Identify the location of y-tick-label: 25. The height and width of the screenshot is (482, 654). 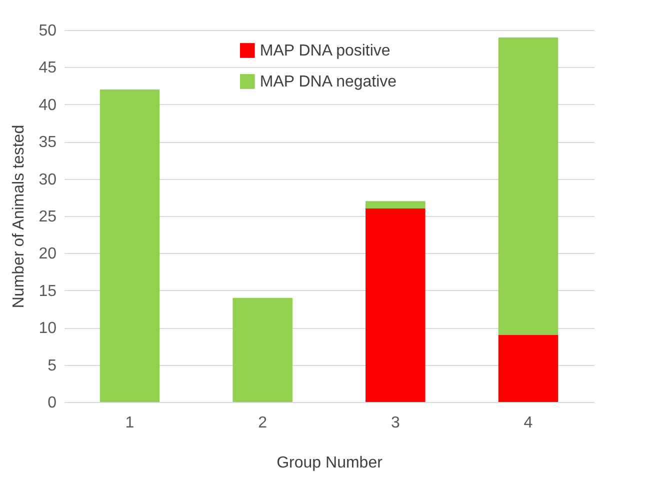
(47, 217).